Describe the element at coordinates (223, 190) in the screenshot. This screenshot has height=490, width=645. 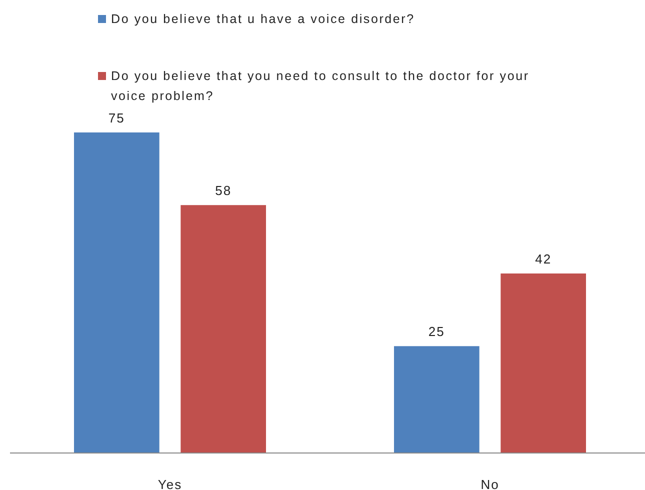
I see `data-label: 58` at that location.